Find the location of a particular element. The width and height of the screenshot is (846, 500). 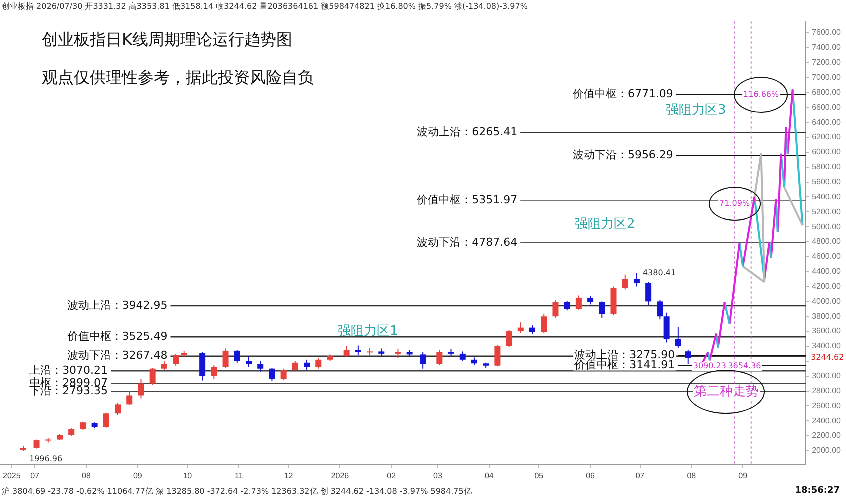

text: 创业板指日K线周期理论运行趋势图 is located at coordinates (167, 40).